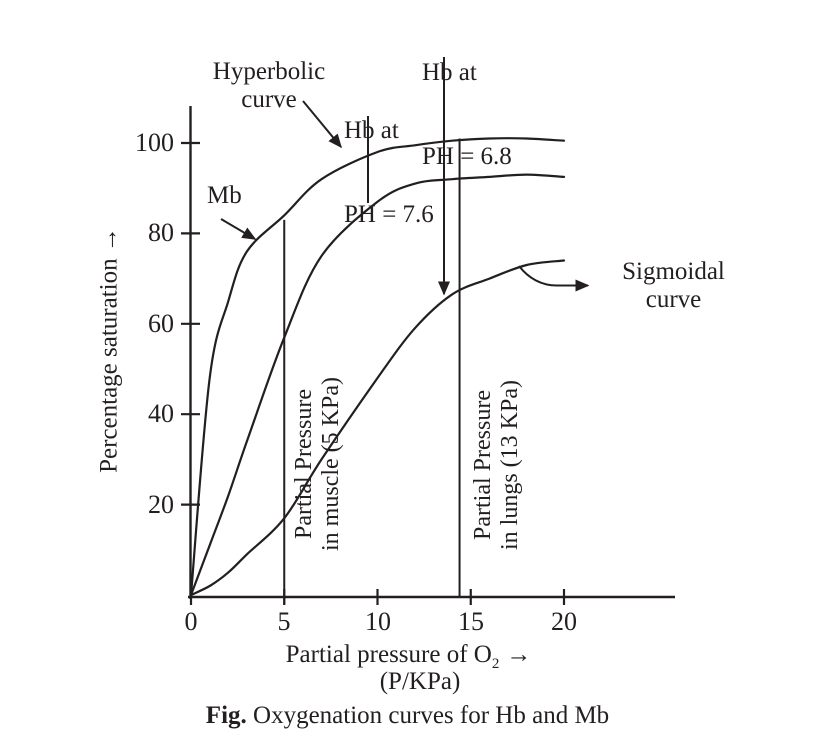 Image resolution: width=817 pixels, height=736 pixels. What do you see at coordinates (284, 621) in the screenshot?
I see `x-tick-label-5: 5` at bounding box center [284, 621].